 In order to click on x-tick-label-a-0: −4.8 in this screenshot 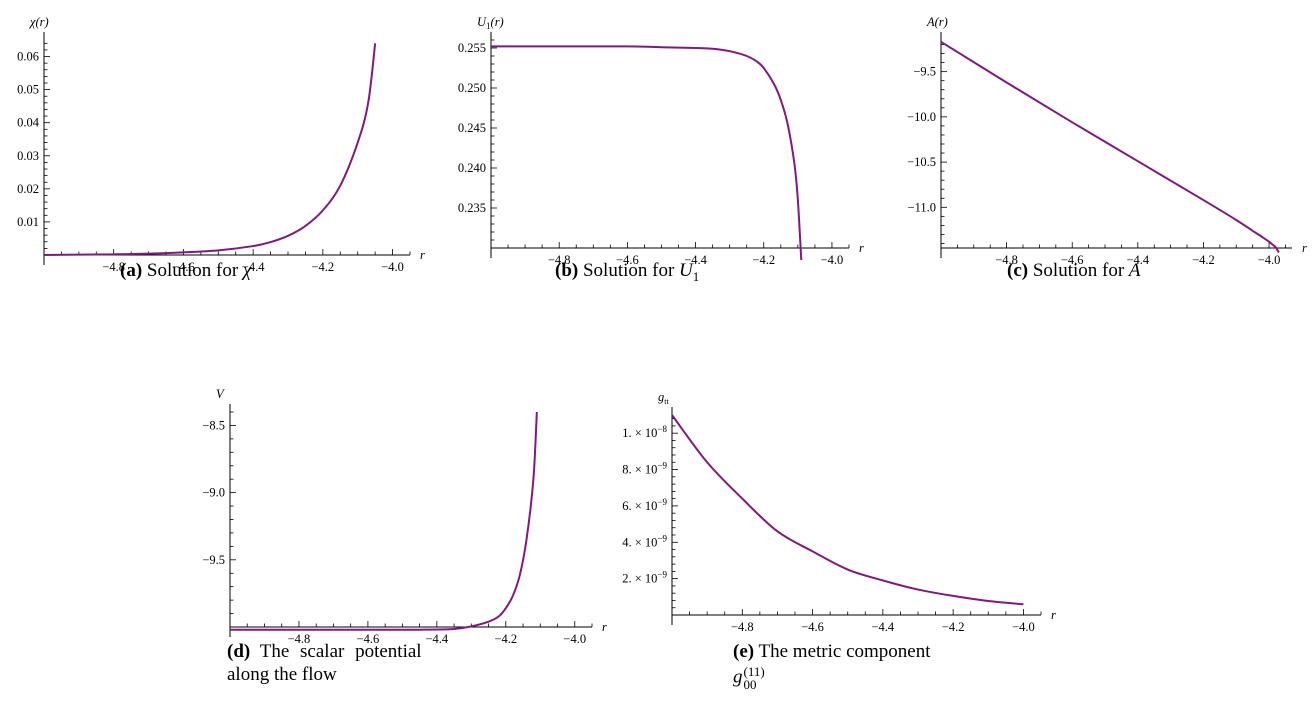, I will do `click(113, 267)`.